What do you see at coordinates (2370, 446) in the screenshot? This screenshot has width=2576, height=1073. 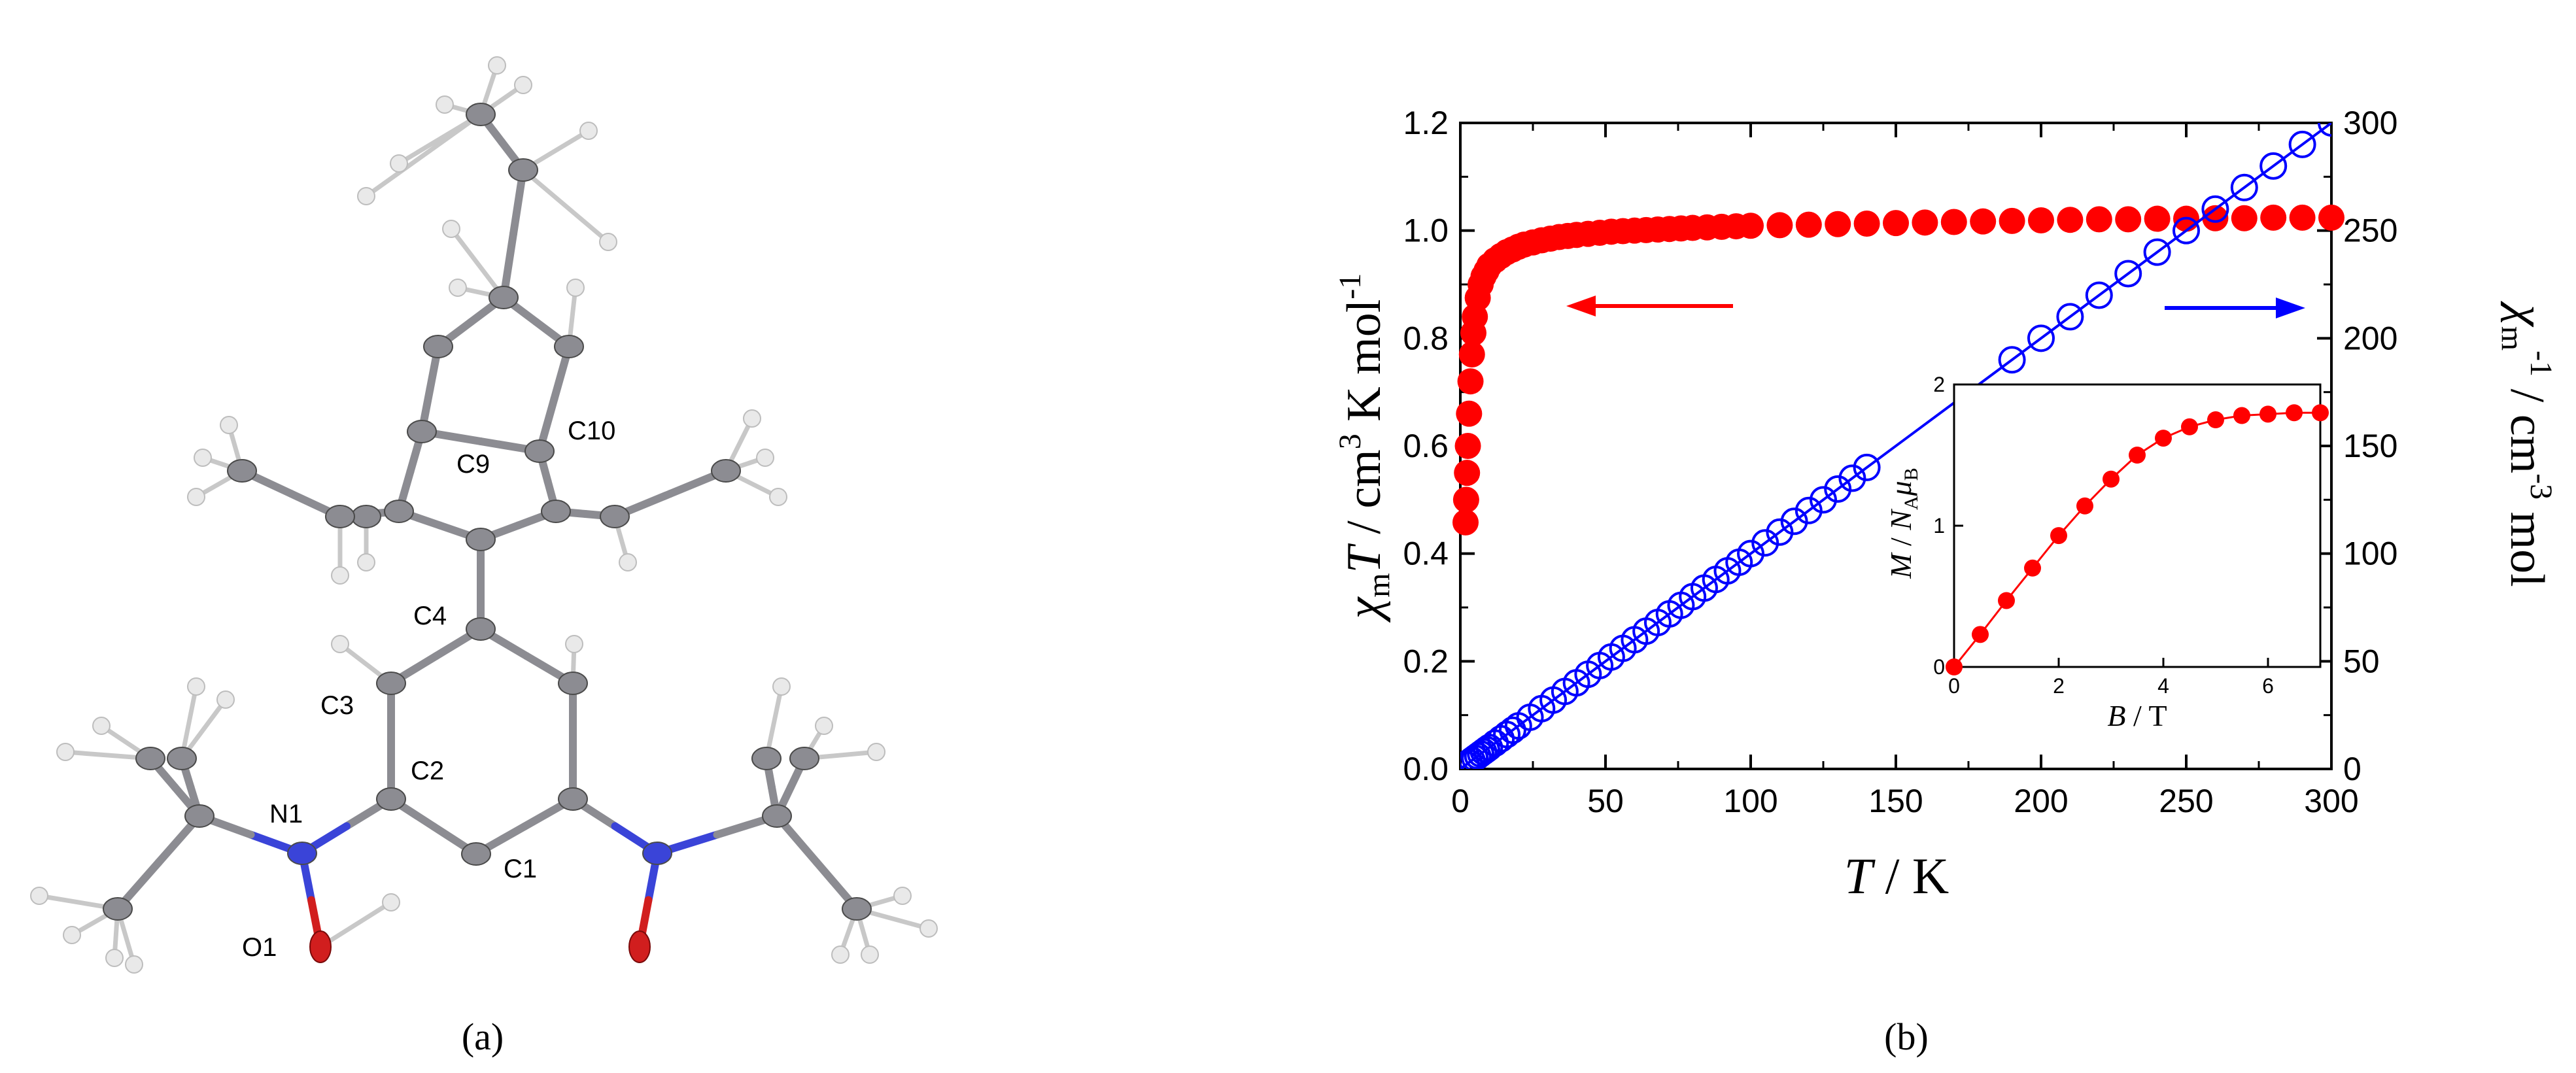 I see `y-right-tick-label: 150` at bounding box center [2370, 446].